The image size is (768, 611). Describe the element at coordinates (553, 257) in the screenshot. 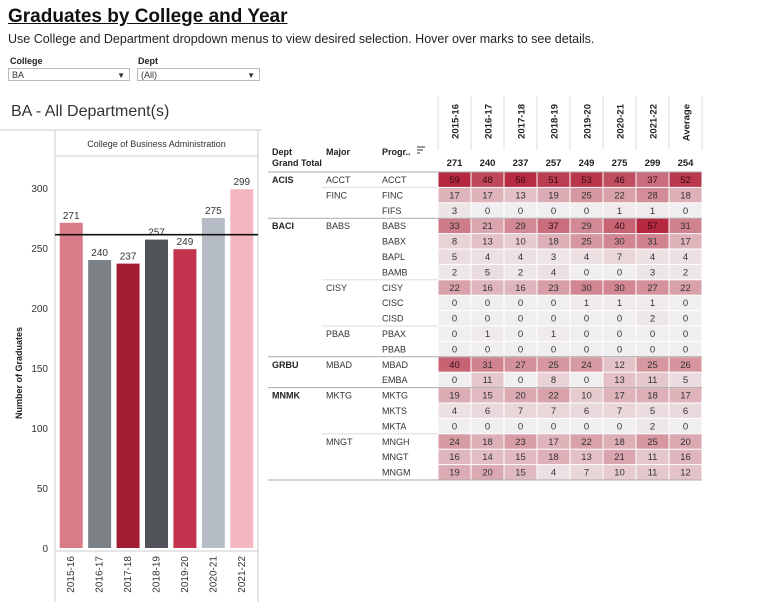

I see `heat-cell-value: 3` at that location.